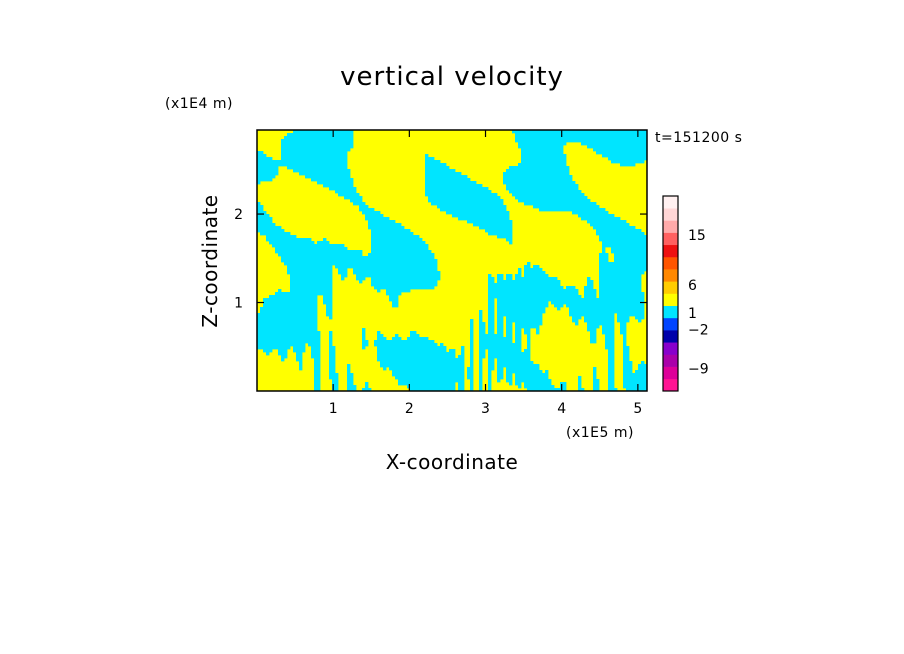 The image size is (904, 654). I want to click on colorbar-label: −2, so click(698, 331).